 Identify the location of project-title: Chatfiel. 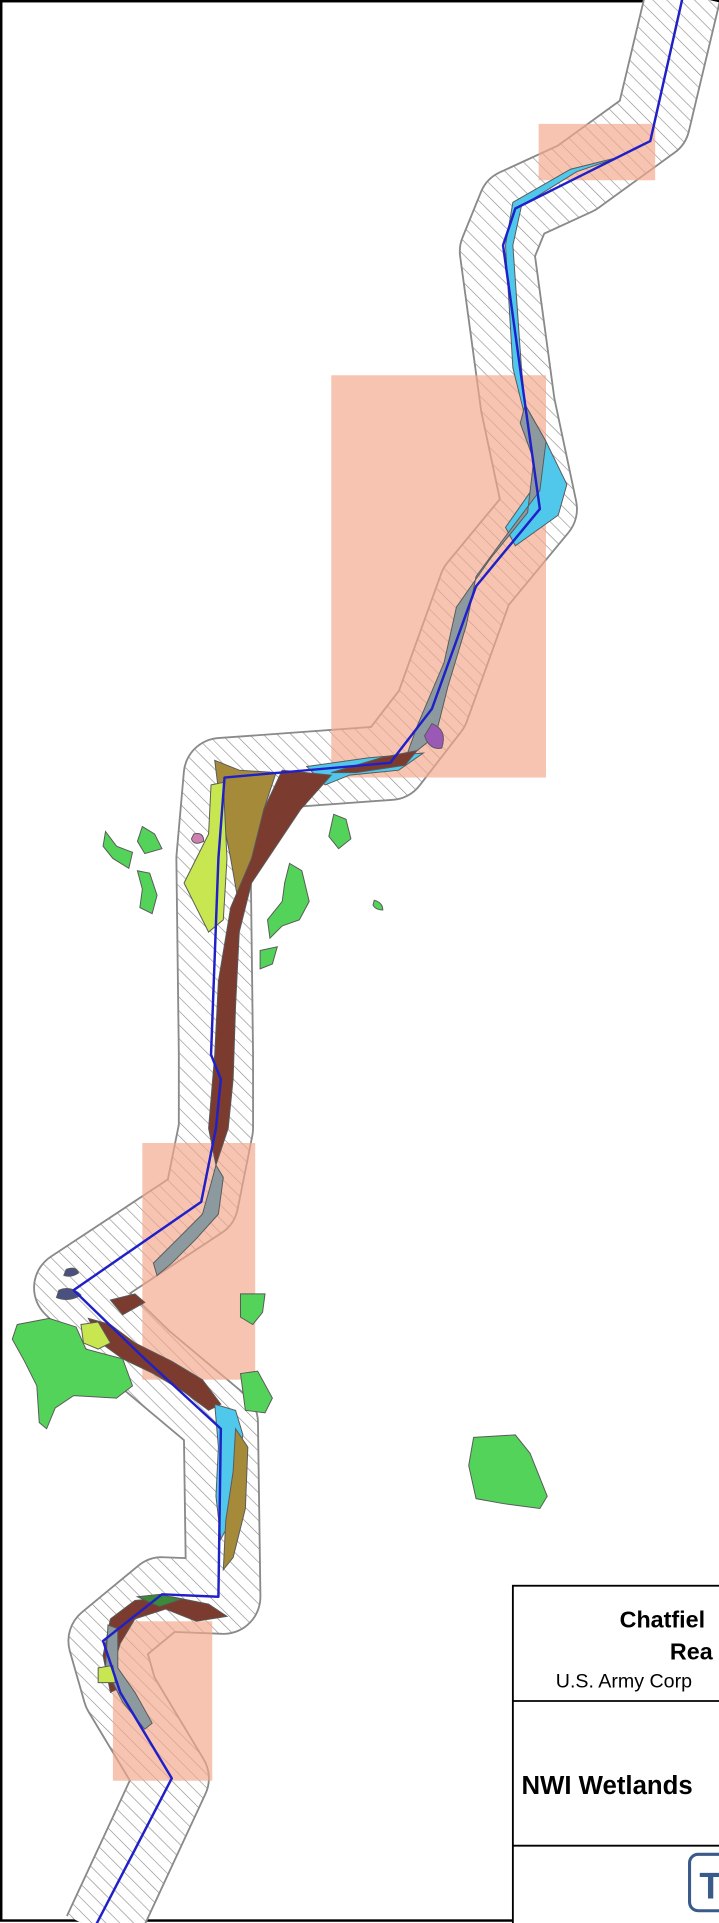
(662, 1619).